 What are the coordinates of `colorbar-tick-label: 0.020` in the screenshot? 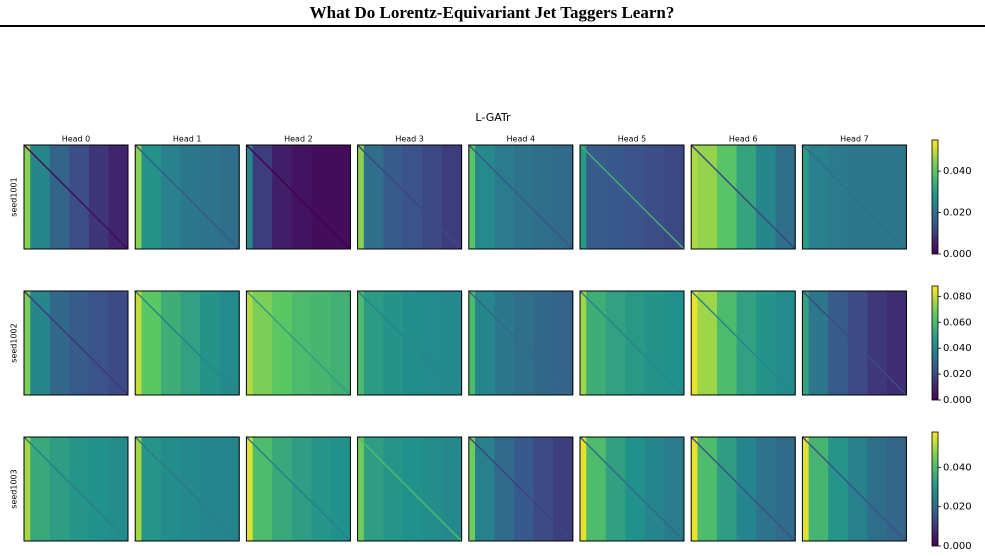 It's located at (957, 374).